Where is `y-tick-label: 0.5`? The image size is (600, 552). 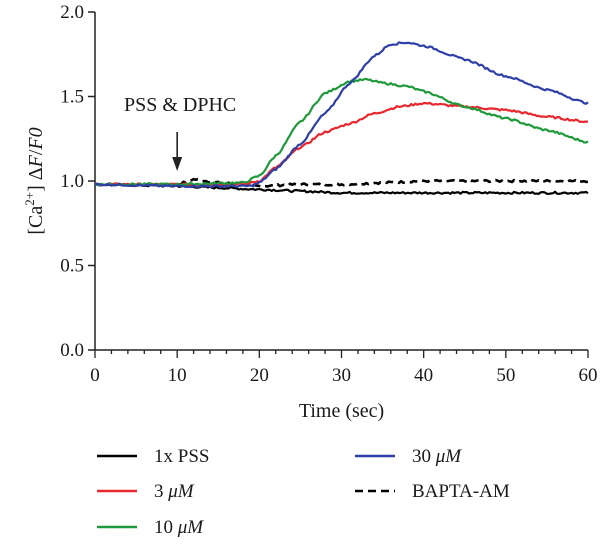
y-tick-label: 0.5 is located at coordinates (72, 266).